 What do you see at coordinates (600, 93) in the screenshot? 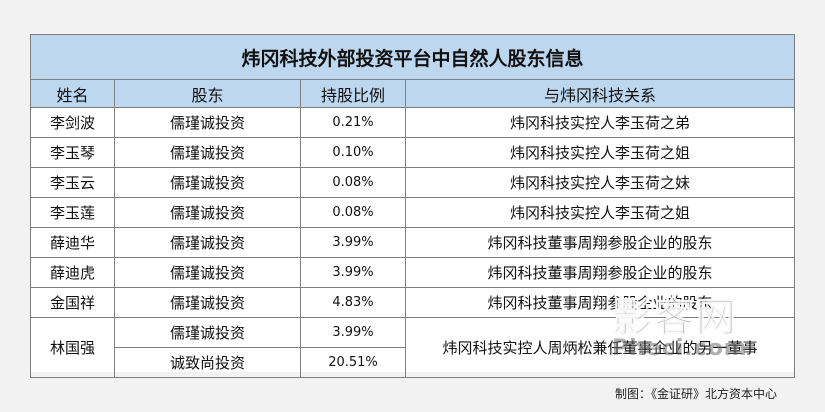
I see `col-header-relation: 与炜冈科技关系` at bounding box center [600, 93].